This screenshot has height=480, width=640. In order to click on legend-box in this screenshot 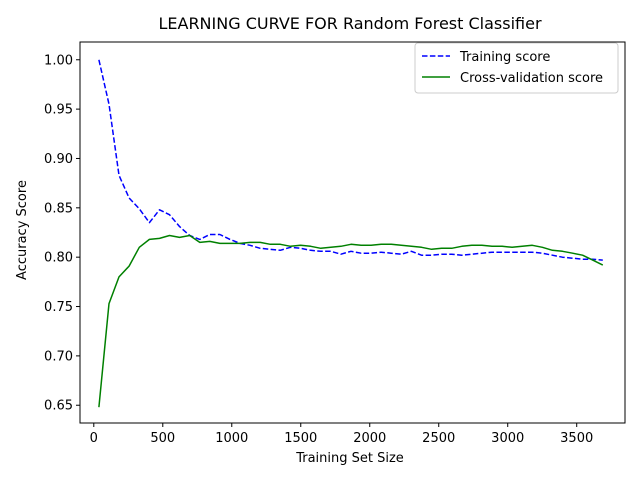, I will do `click(516, 68)`.